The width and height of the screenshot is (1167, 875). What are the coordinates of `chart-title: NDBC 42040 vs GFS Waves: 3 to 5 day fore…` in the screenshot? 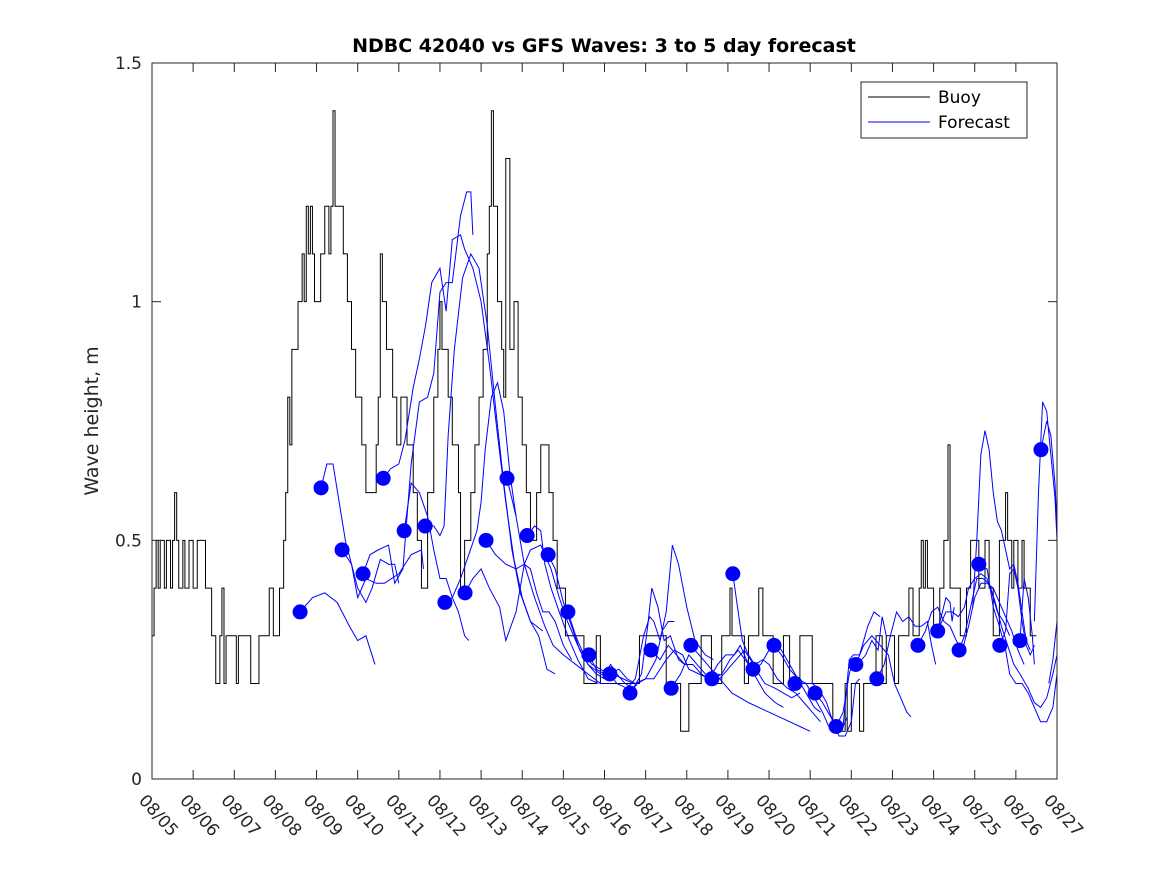 It's located at (604, 46).